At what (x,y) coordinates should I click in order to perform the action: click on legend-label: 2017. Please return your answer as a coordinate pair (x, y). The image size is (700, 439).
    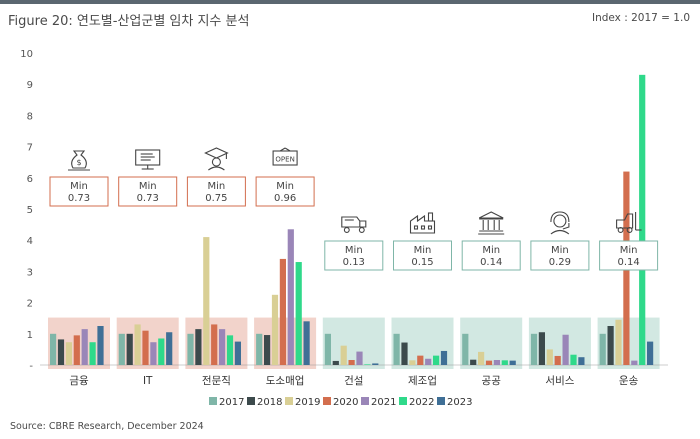
    Looking at the image, I should click on (231, 402).